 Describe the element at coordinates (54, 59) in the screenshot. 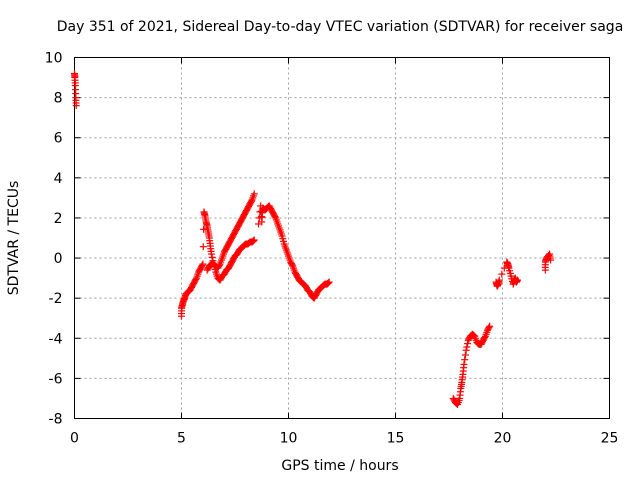

I see `y-tick-label: 10` at that location.